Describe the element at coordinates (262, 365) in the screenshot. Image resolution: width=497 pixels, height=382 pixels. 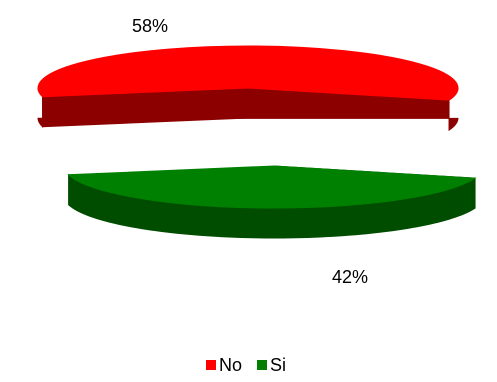
I see `legend-swatch-si` at that location.